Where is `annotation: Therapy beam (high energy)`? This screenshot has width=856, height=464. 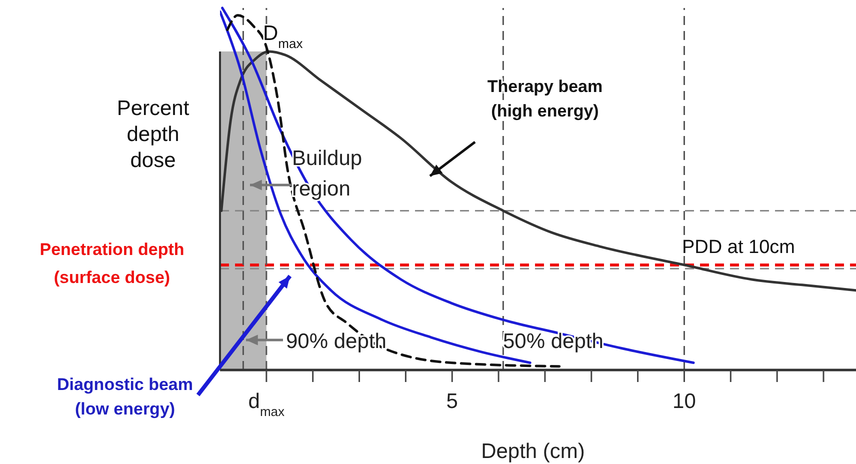
annotation: Therapy beam (high energy) is located at coordinates (545, 99).